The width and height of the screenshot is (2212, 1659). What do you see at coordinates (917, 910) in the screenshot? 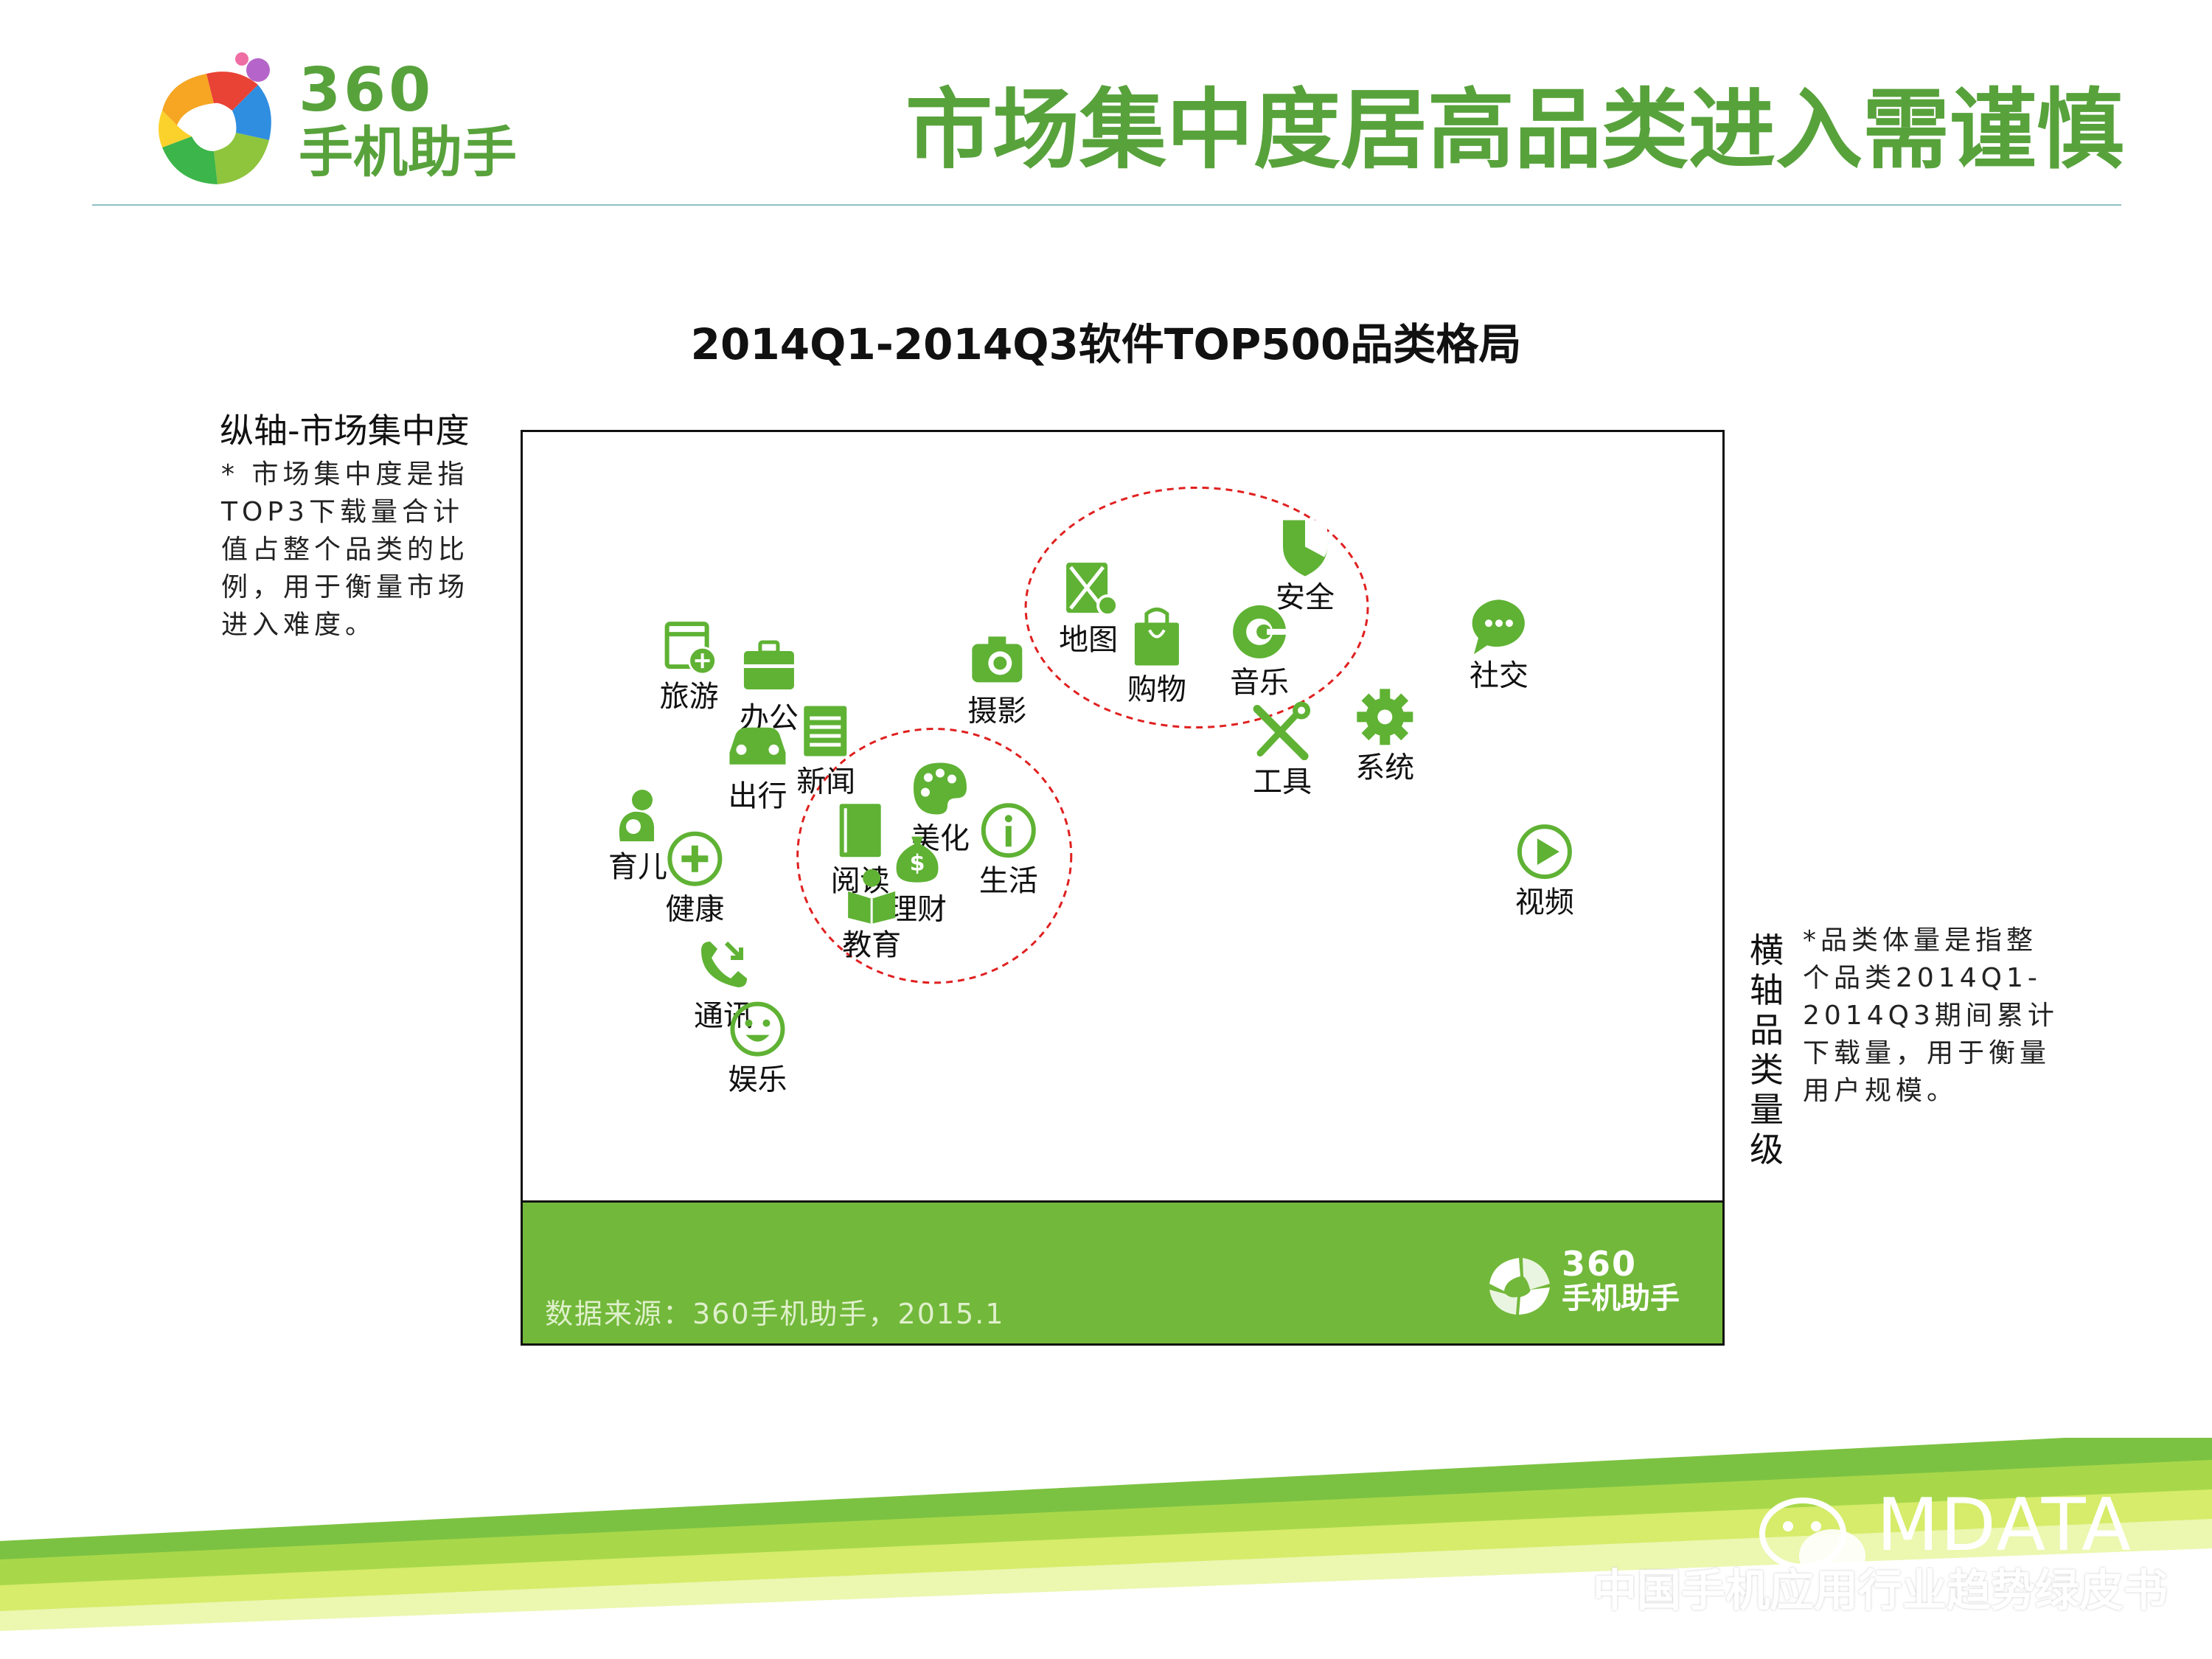
I see `point-label: 理财` at bounding box center [917, 910].